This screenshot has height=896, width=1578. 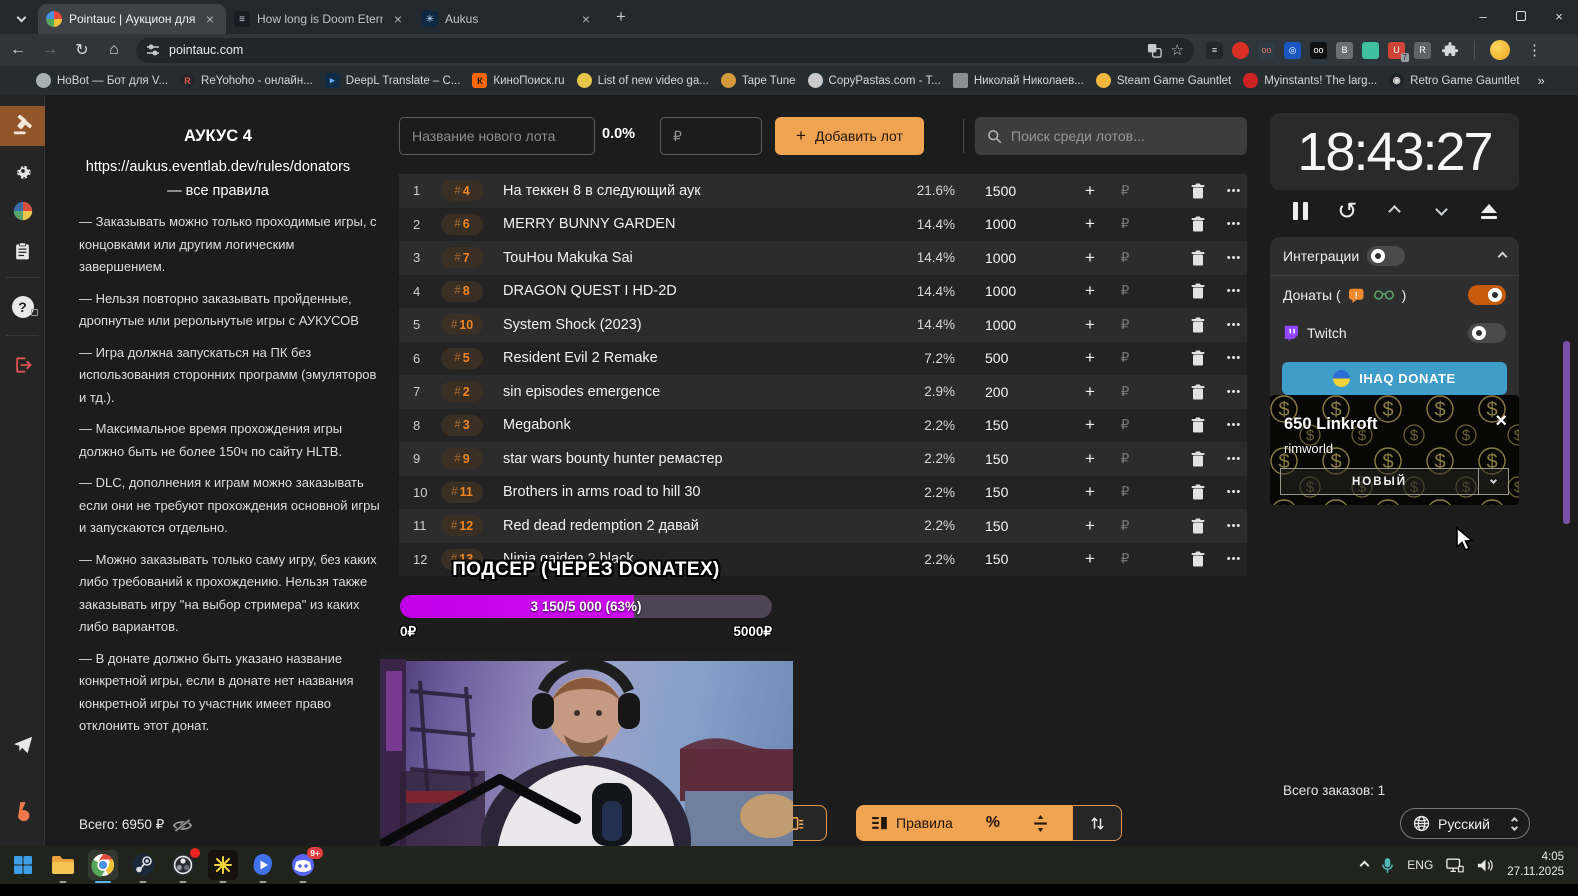 What do you see at coordinates (1455, 865) in the screenshot?
I see `network-icon` at bounding box center [1455, 865].